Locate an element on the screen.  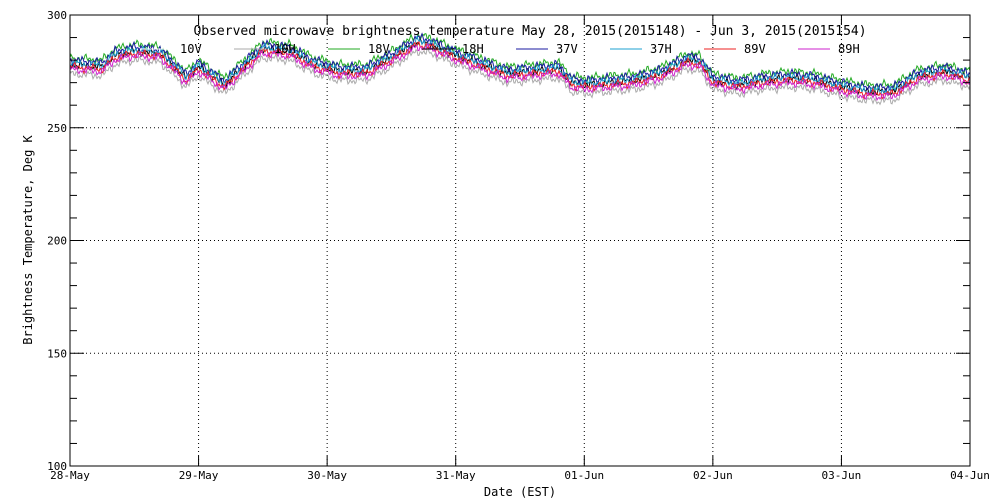
x-tick-label: 01-Jun is located at coordinates (584, 475).